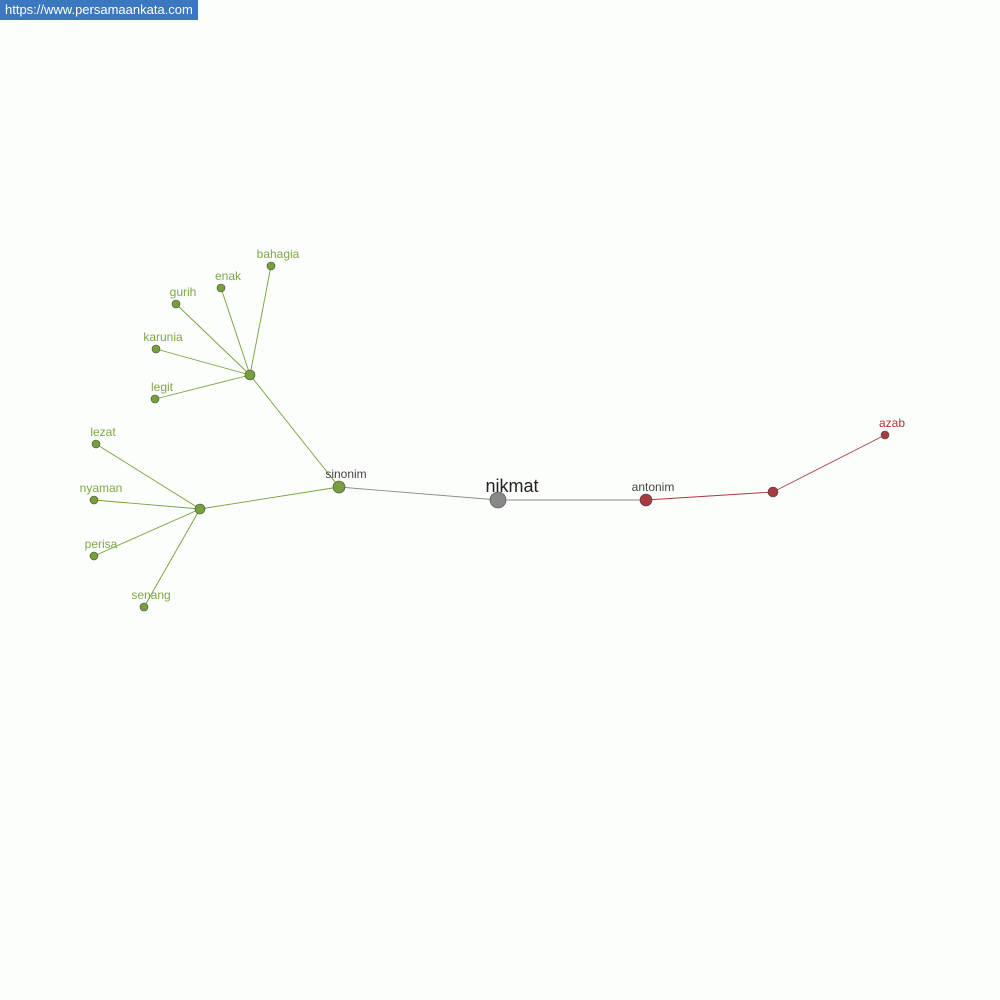  I want to click on node-senang: senang, so click(151, 600).